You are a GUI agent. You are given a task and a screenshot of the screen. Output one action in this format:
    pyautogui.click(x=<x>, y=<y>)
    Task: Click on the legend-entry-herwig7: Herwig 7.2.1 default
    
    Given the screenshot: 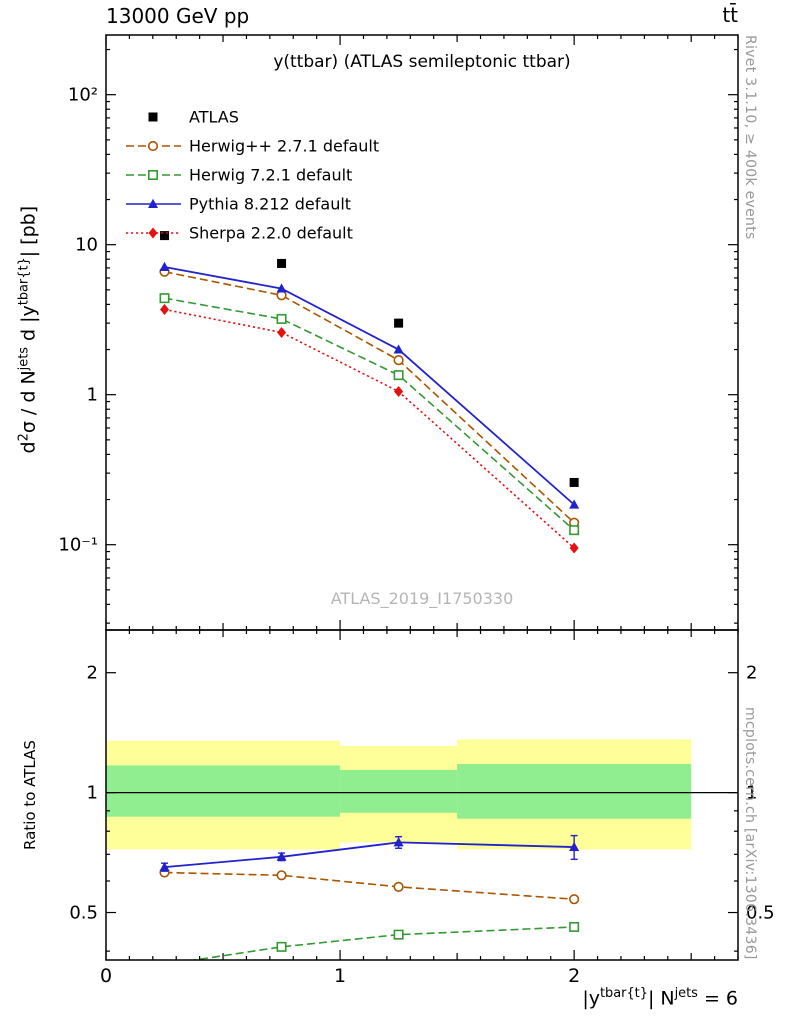 What is the action you would take?
    pyautogui.click(x=239, y=175)
    